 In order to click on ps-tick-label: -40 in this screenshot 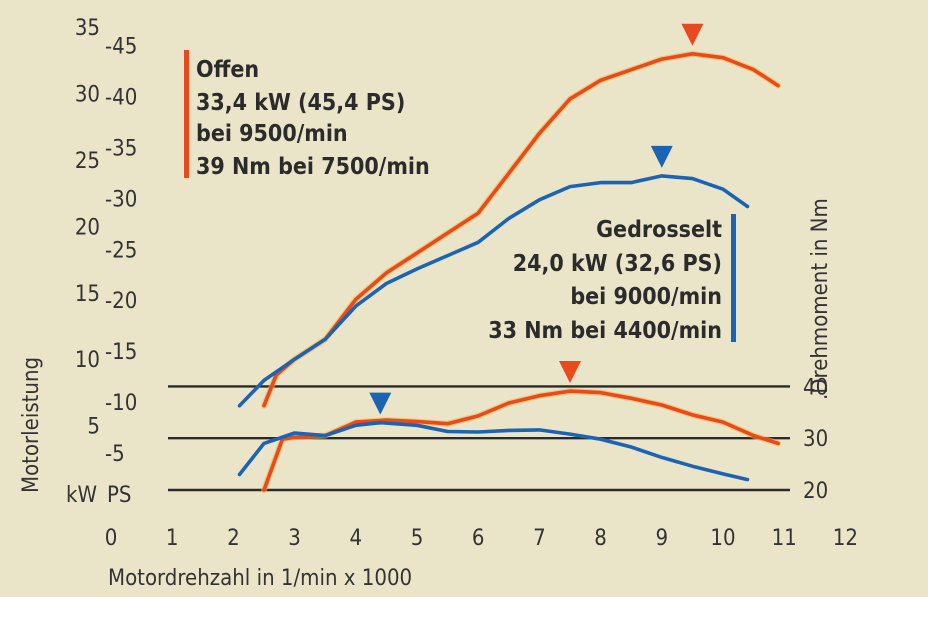, I will do `click(121, 97)`.